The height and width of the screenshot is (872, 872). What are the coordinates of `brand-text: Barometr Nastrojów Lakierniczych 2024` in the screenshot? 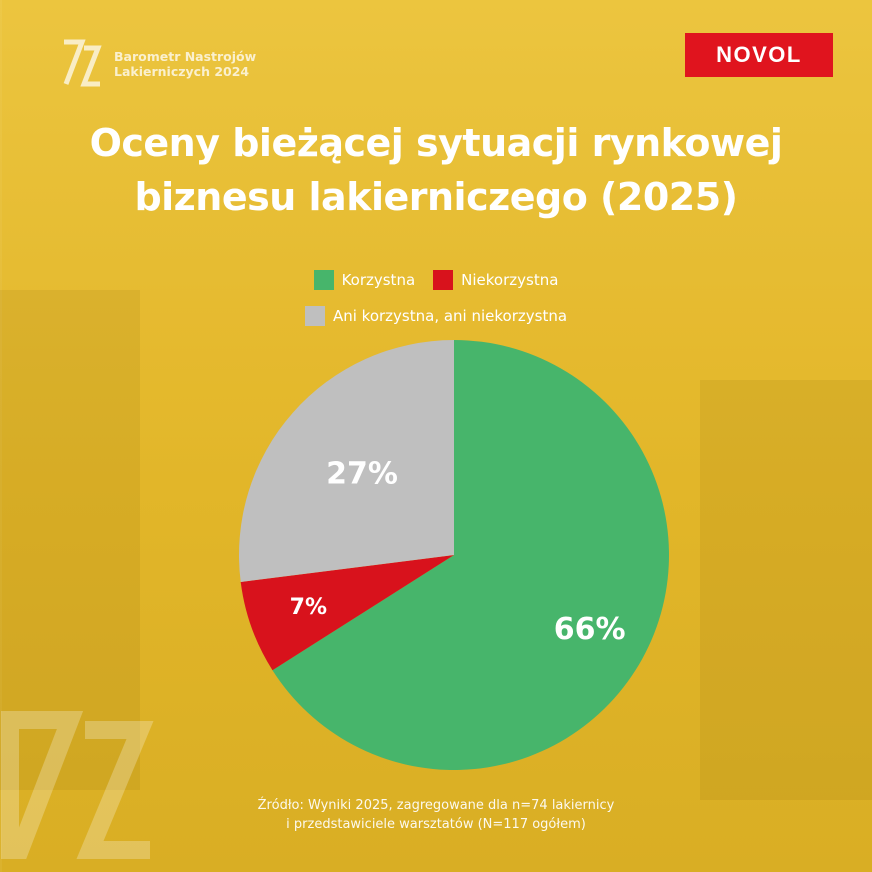 It's located at (185, 64).